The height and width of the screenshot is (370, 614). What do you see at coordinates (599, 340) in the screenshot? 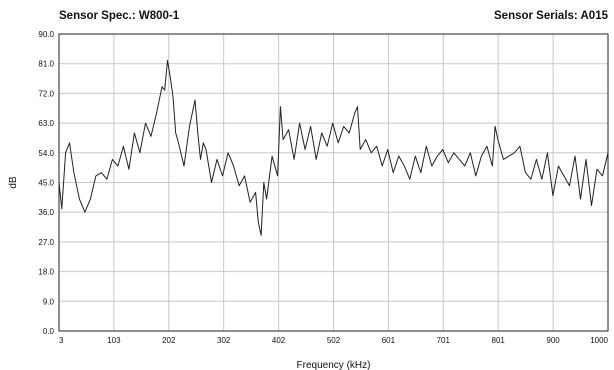
I see `x-tick-label: 1000` at bounding box center [599, 340].